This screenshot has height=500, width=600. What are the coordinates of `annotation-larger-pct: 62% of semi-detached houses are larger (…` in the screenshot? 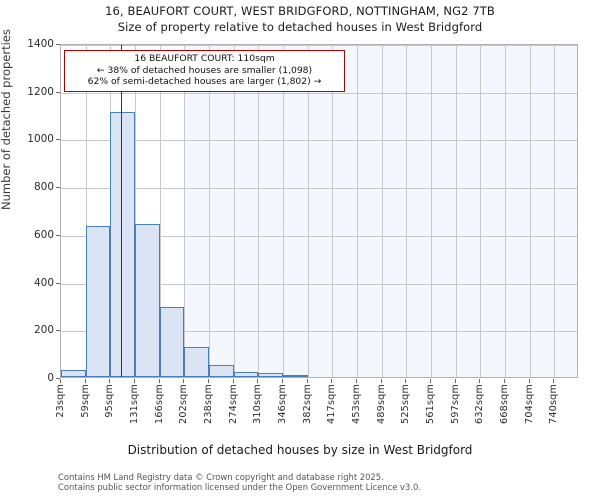 It's located at (204, 81).